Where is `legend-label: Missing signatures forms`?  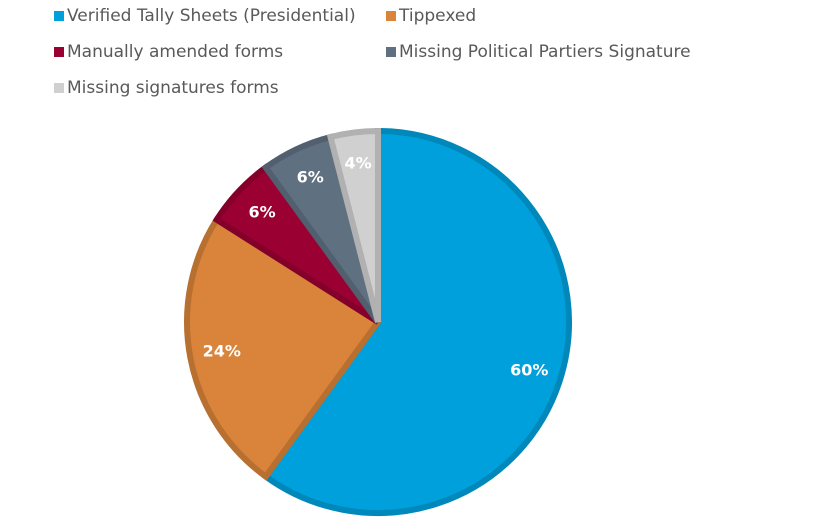 legend-label: Missing signatures forms is located at coordinates (173, 88).